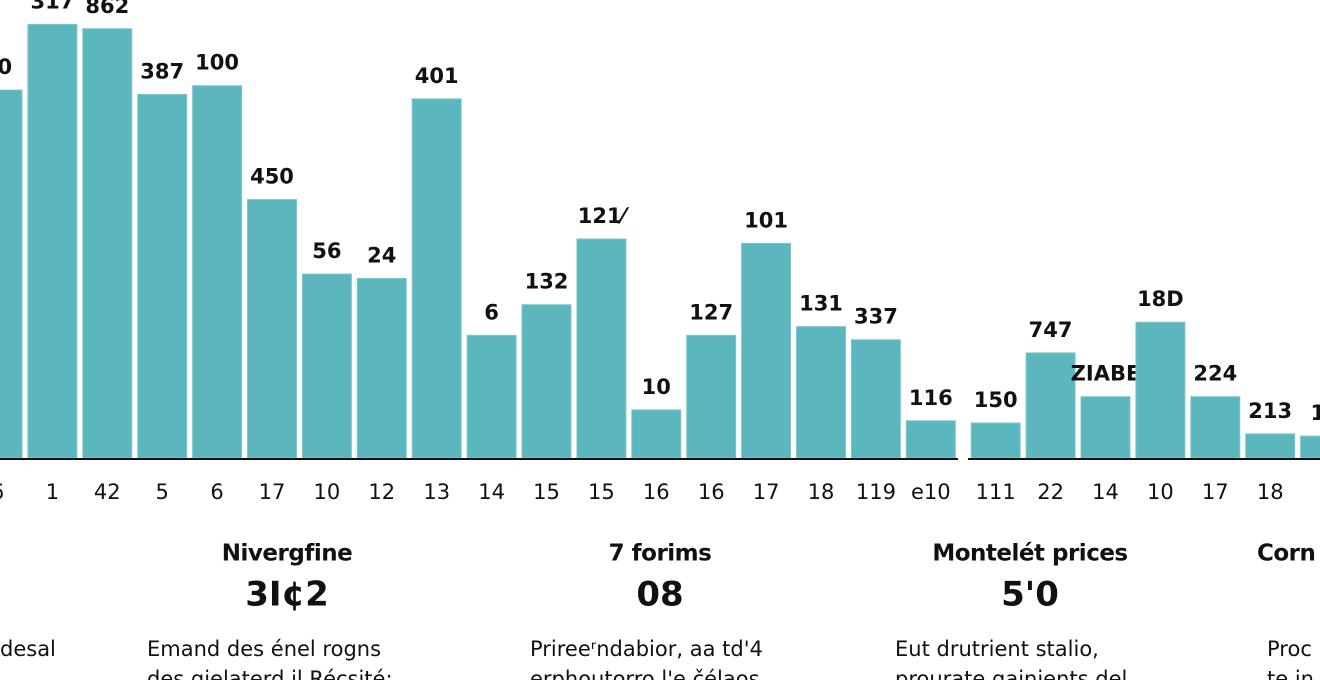 This screenshot has height=680, width=1320. I want to click on panel-heading: Montelét prices, so click(1029, 554).